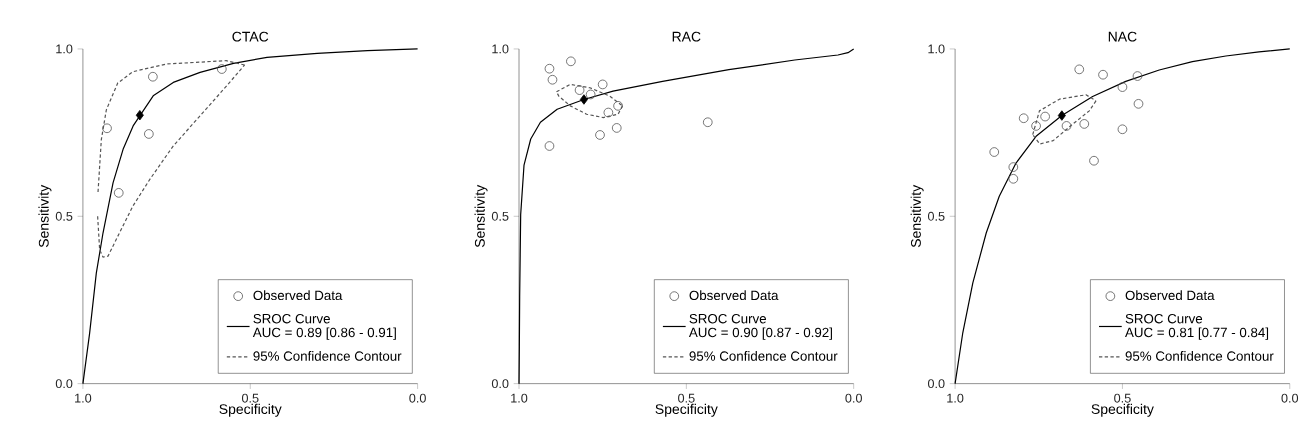 This screenshot has width=1303, height=439. What do you see at coordinates (324, 333) in the screenshot?
I see `annotation: AUC = 0.89 [0.86 - 0.91]` at bounding box center [324, 333].